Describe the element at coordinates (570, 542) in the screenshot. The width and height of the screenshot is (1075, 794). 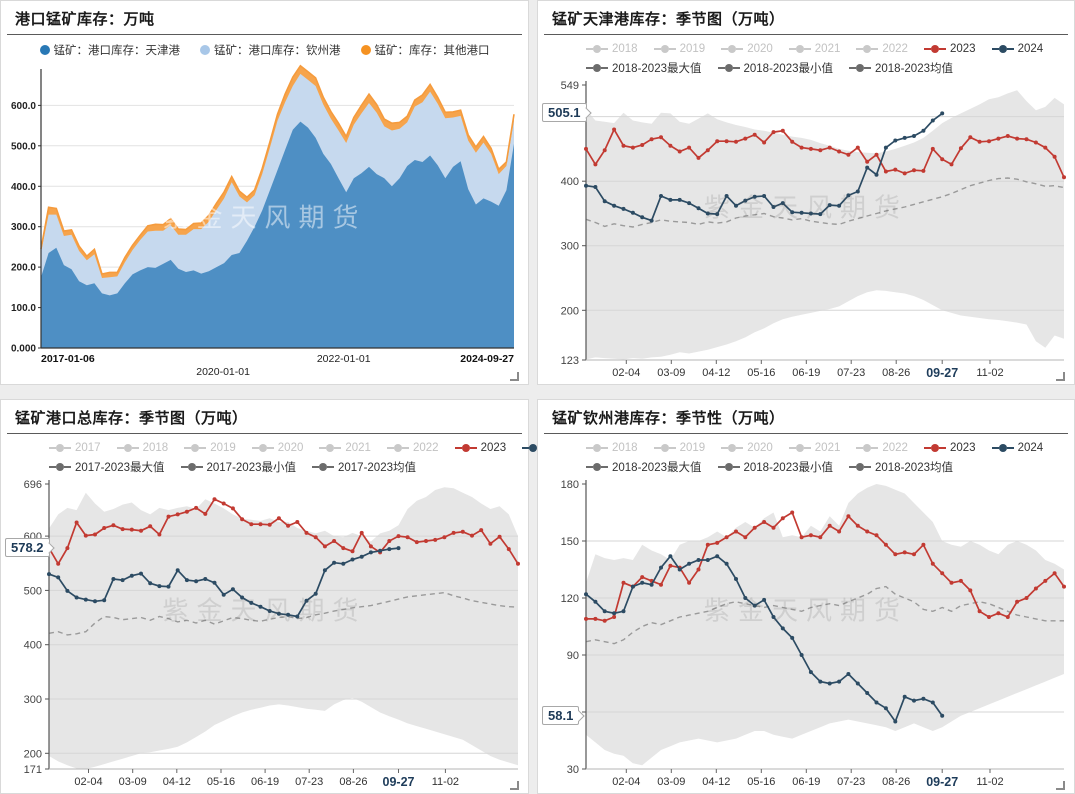
I see `svg-text: 150` at that location.